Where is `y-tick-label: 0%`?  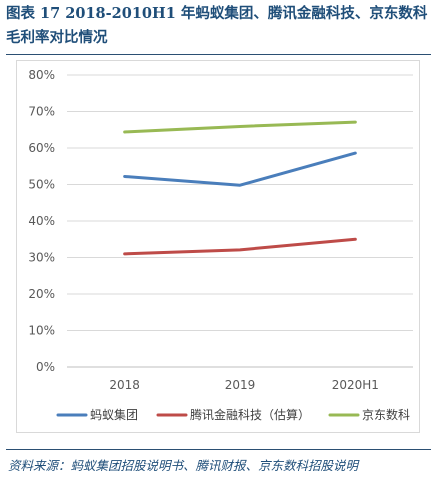
y-tick-label: 0% is located at coordinates (45, 367).